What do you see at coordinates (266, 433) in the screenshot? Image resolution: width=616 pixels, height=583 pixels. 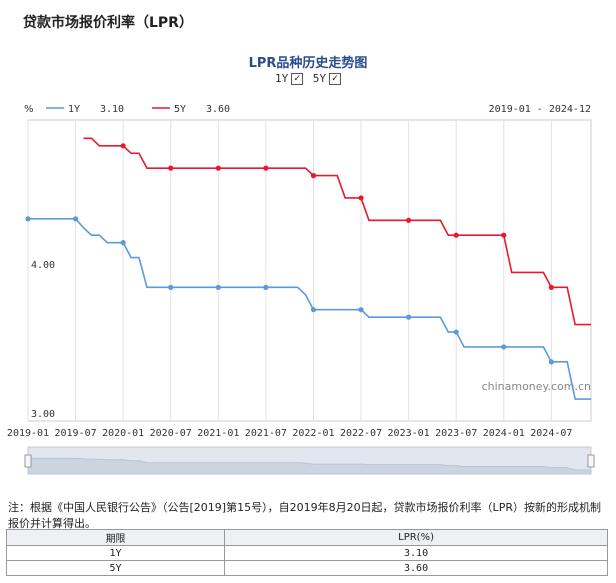 I see `x-tick-label: 2021-07` at bounding box center [266, 433].